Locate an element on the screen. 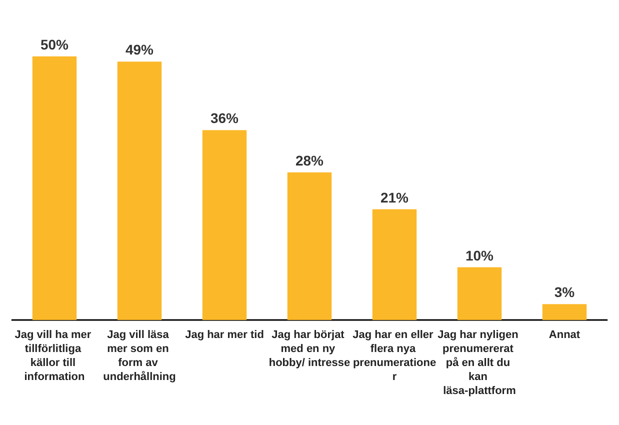  data-label: 49% is located at coordinates (139, 50).